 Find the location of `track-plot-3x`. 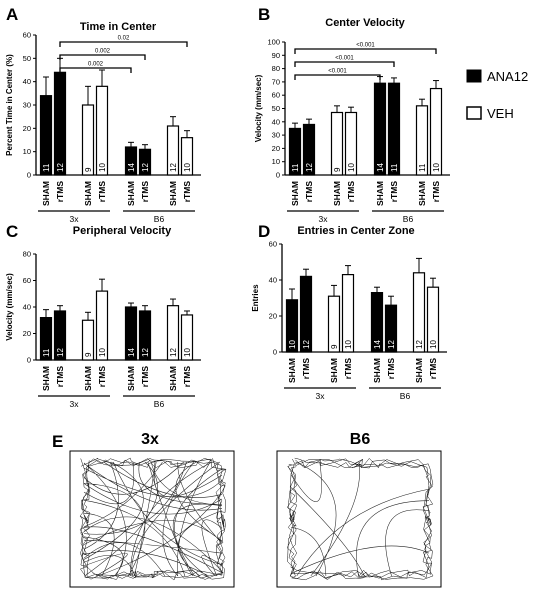

track-plot-3x is located at coordinates (153, 519).